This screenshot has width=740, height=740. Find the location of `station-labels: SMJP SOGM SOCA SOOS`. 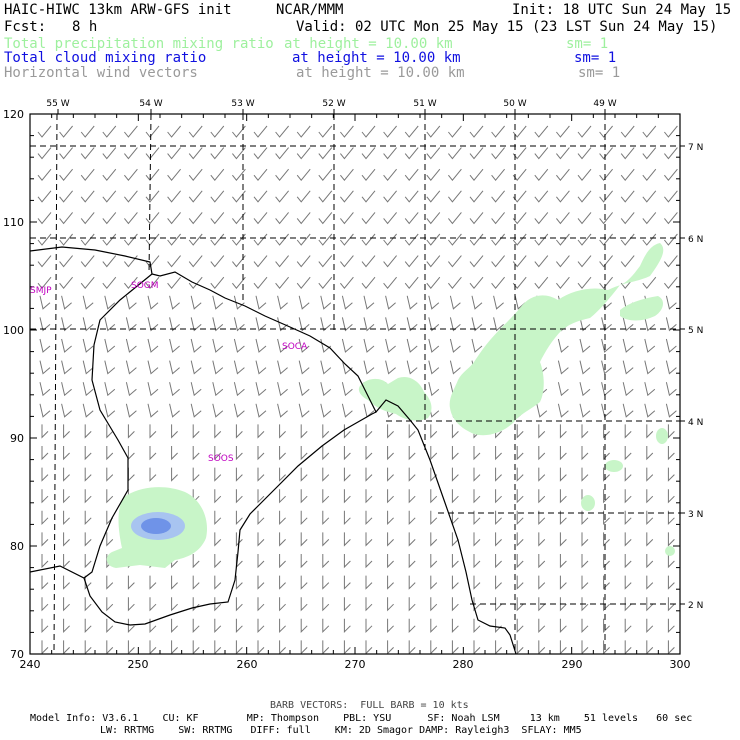

station-labels: SMJP SOGM SOCA SOOS is located at coordinates (169, 372).